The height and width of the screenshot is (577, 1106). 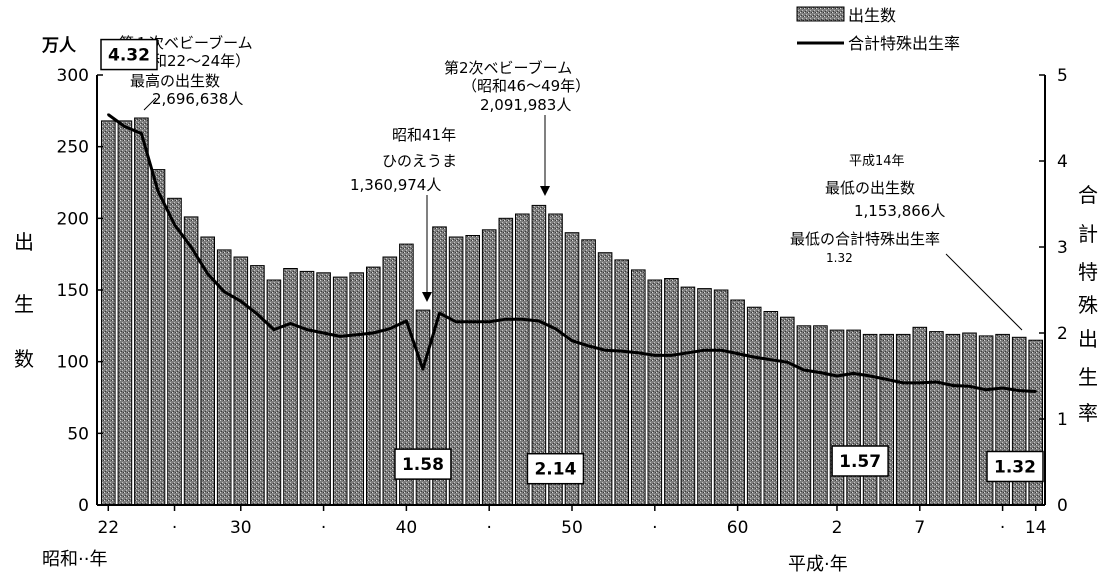 What do you see at coordinates (73, 291) in the screenshot?
I see `left-tick-label-3: 150` at bounding box center [73, 291].